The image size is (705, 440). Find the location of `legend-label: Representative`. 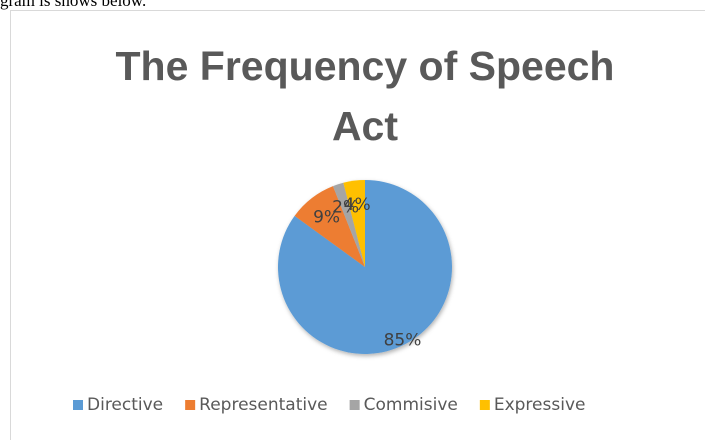

legend-label: Representative is located at coordinates (263, 405).